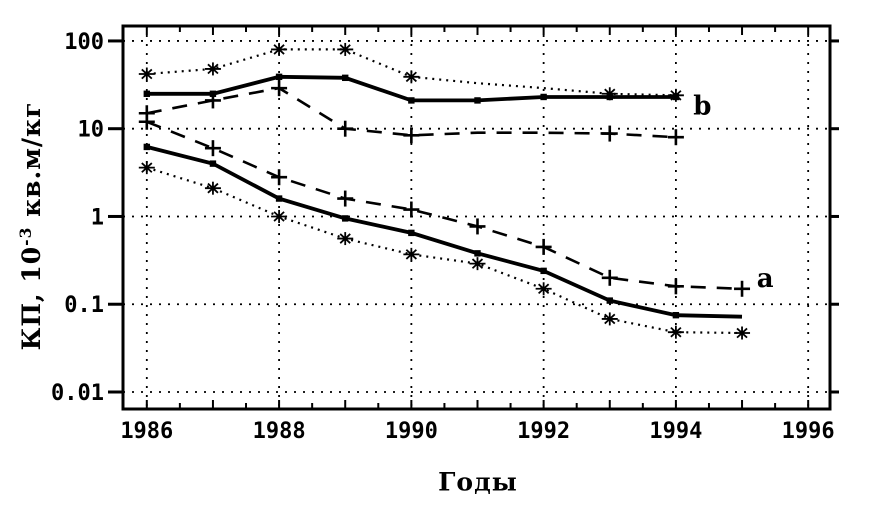  Describe the element at coordinates (84, 42) in the screenshot. I see `y-tick-label: 100` at that location.